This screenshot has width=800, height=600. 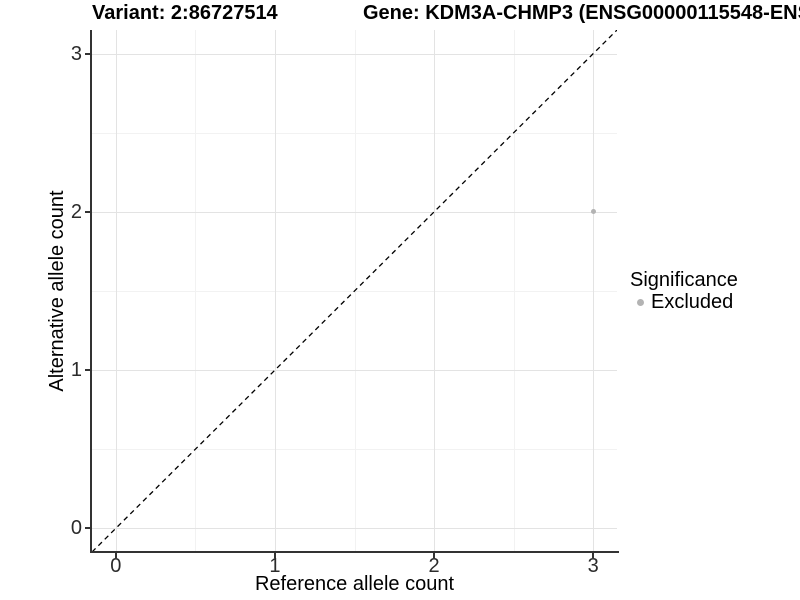 What do you see at coordinates (640, 302) in the screenshot?
I see `legend-key-dot-icon` at bounding box center [640, 302].